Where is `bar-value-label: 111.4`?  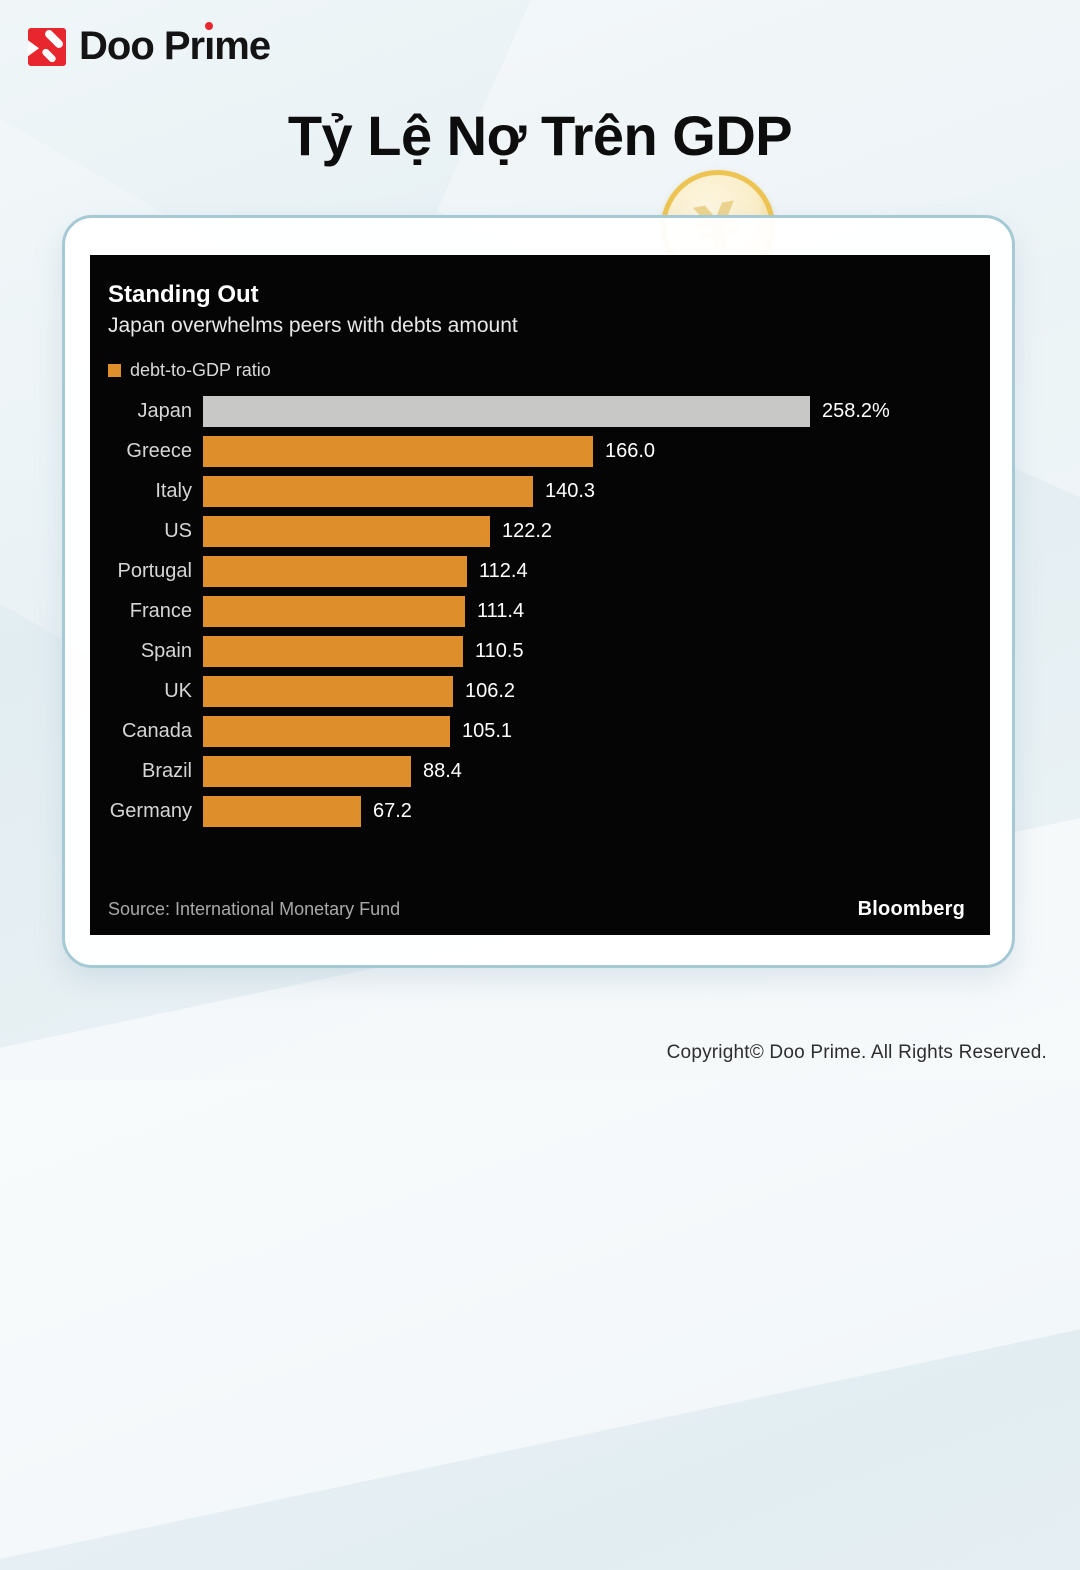
bar-value-label: 111.4 is located at coordinates (501, 611).